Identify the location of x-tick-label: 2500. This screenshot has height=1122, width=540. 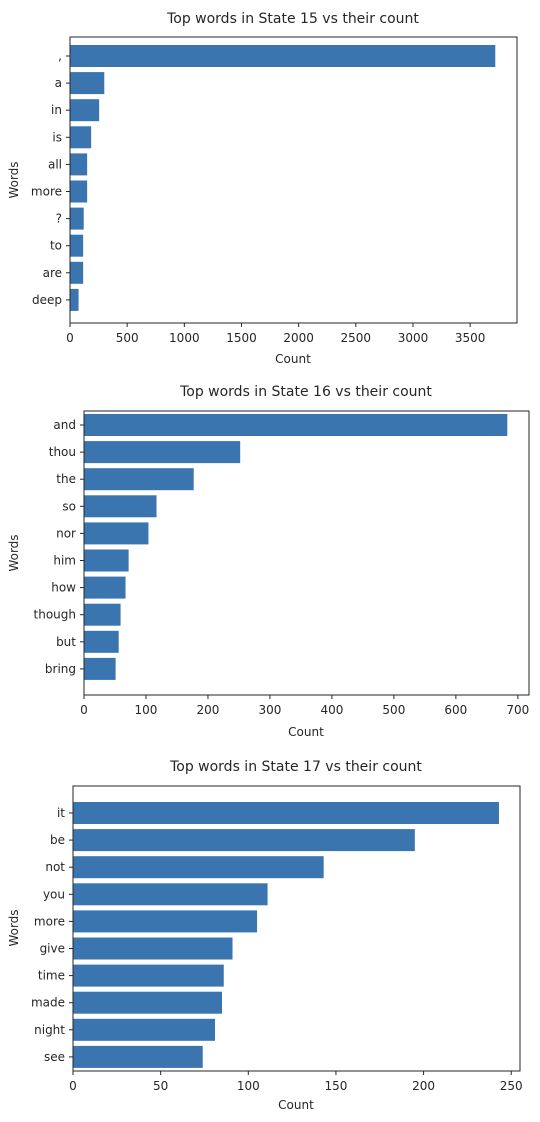
(356, 338).